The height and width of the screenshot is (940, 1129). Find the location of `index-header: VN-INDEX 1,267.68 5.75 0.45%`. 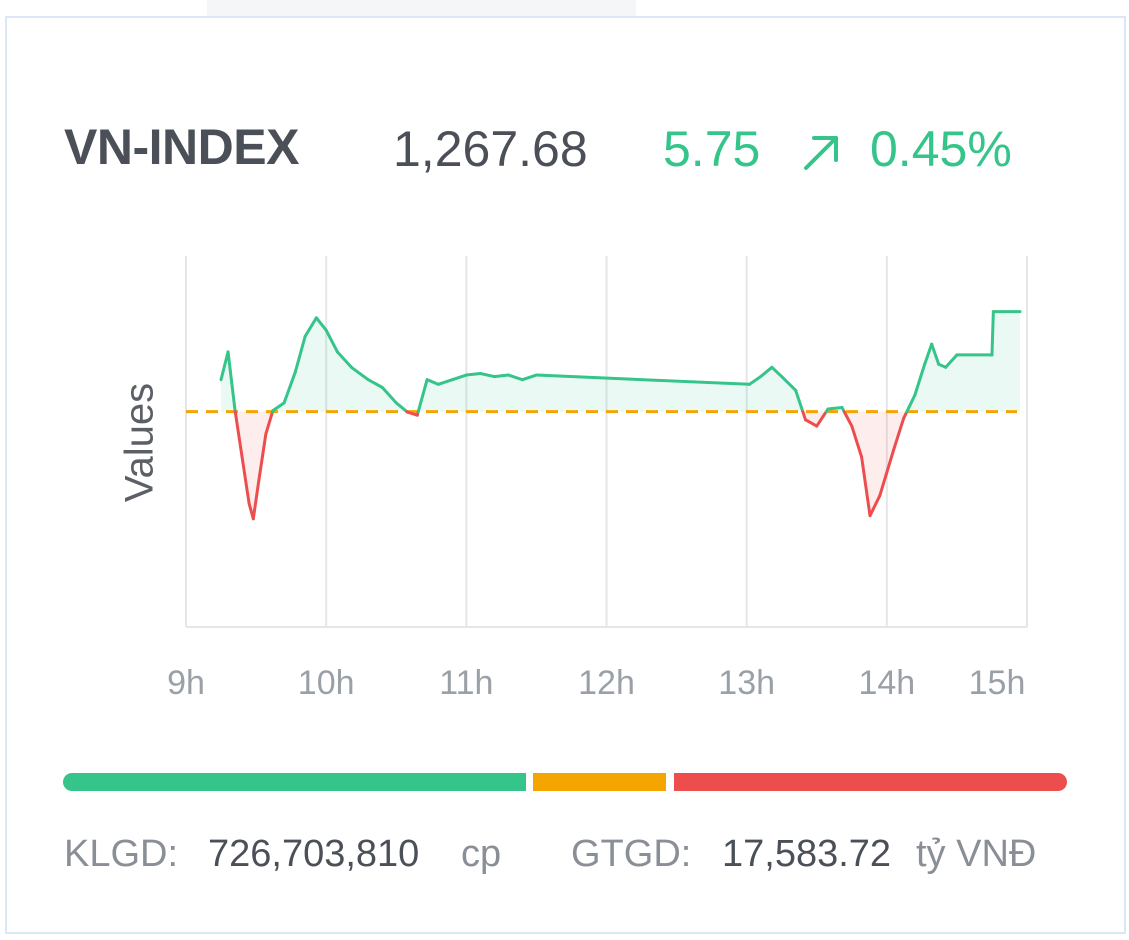

index-header: VN-INDEX 1,267.68 5.75 0.45% is located at coordinates (564, 153).